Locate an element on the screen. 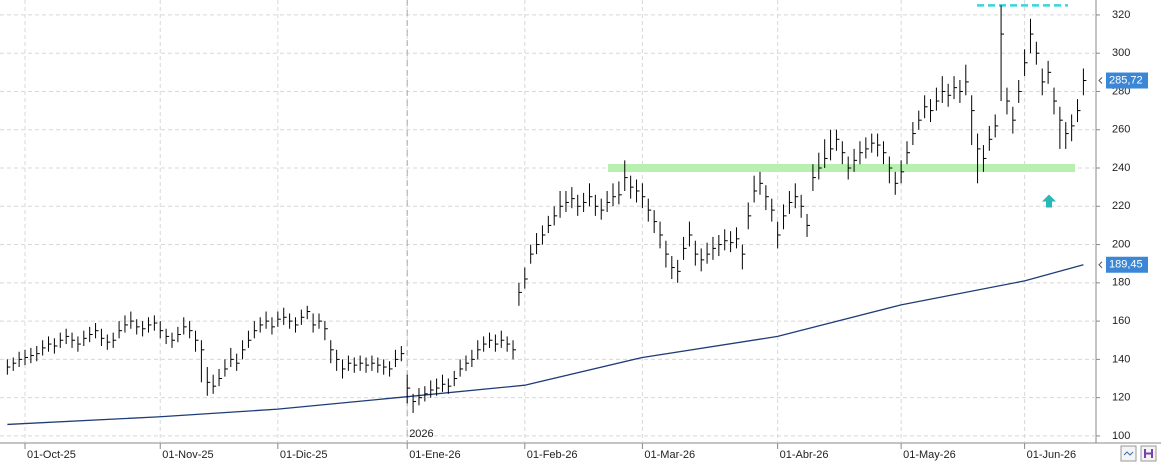 The height and width of the screenshot is (464, 1161). y-tick-label: 220 is located at coordinates (1121, 206).